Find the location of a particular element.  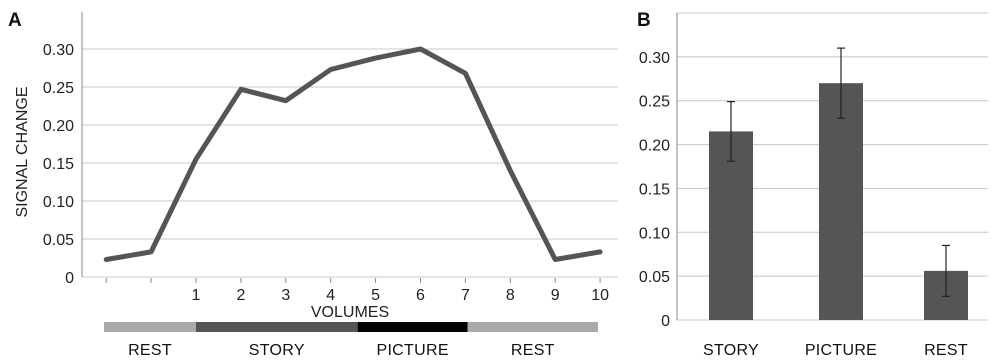

a-y-tick-label: 0.15 is located at coordinates (58, 164).